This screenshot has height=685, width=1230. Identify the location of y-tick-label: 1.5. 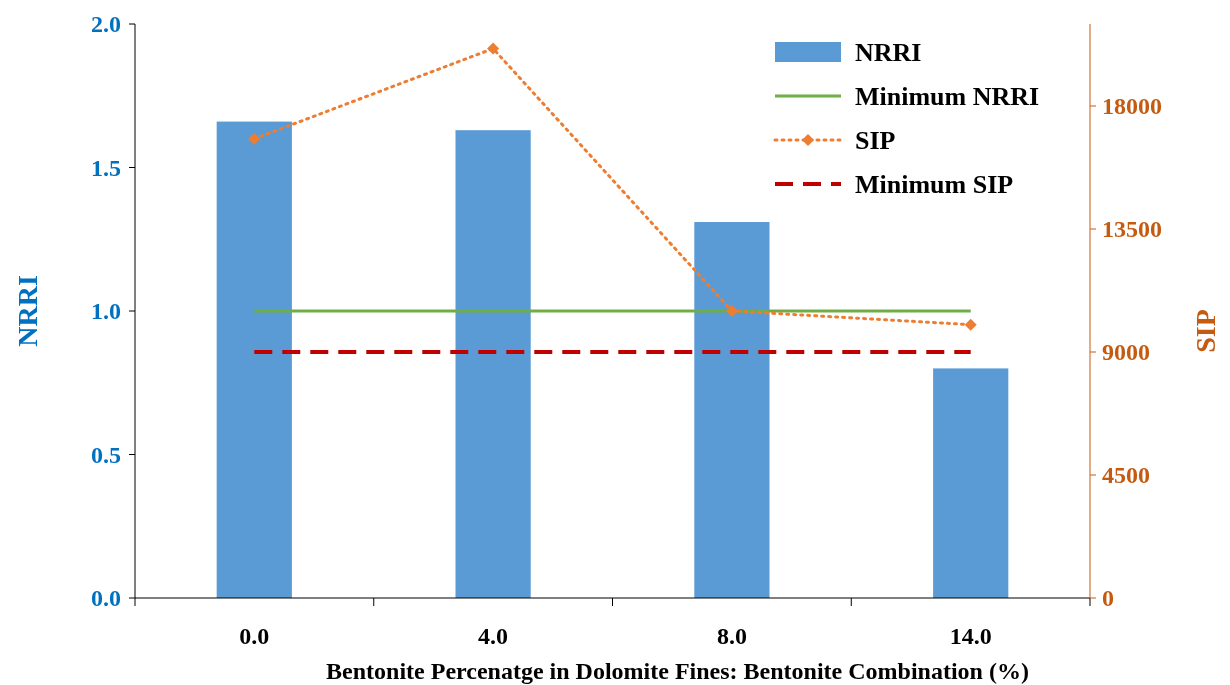
(106, 167).